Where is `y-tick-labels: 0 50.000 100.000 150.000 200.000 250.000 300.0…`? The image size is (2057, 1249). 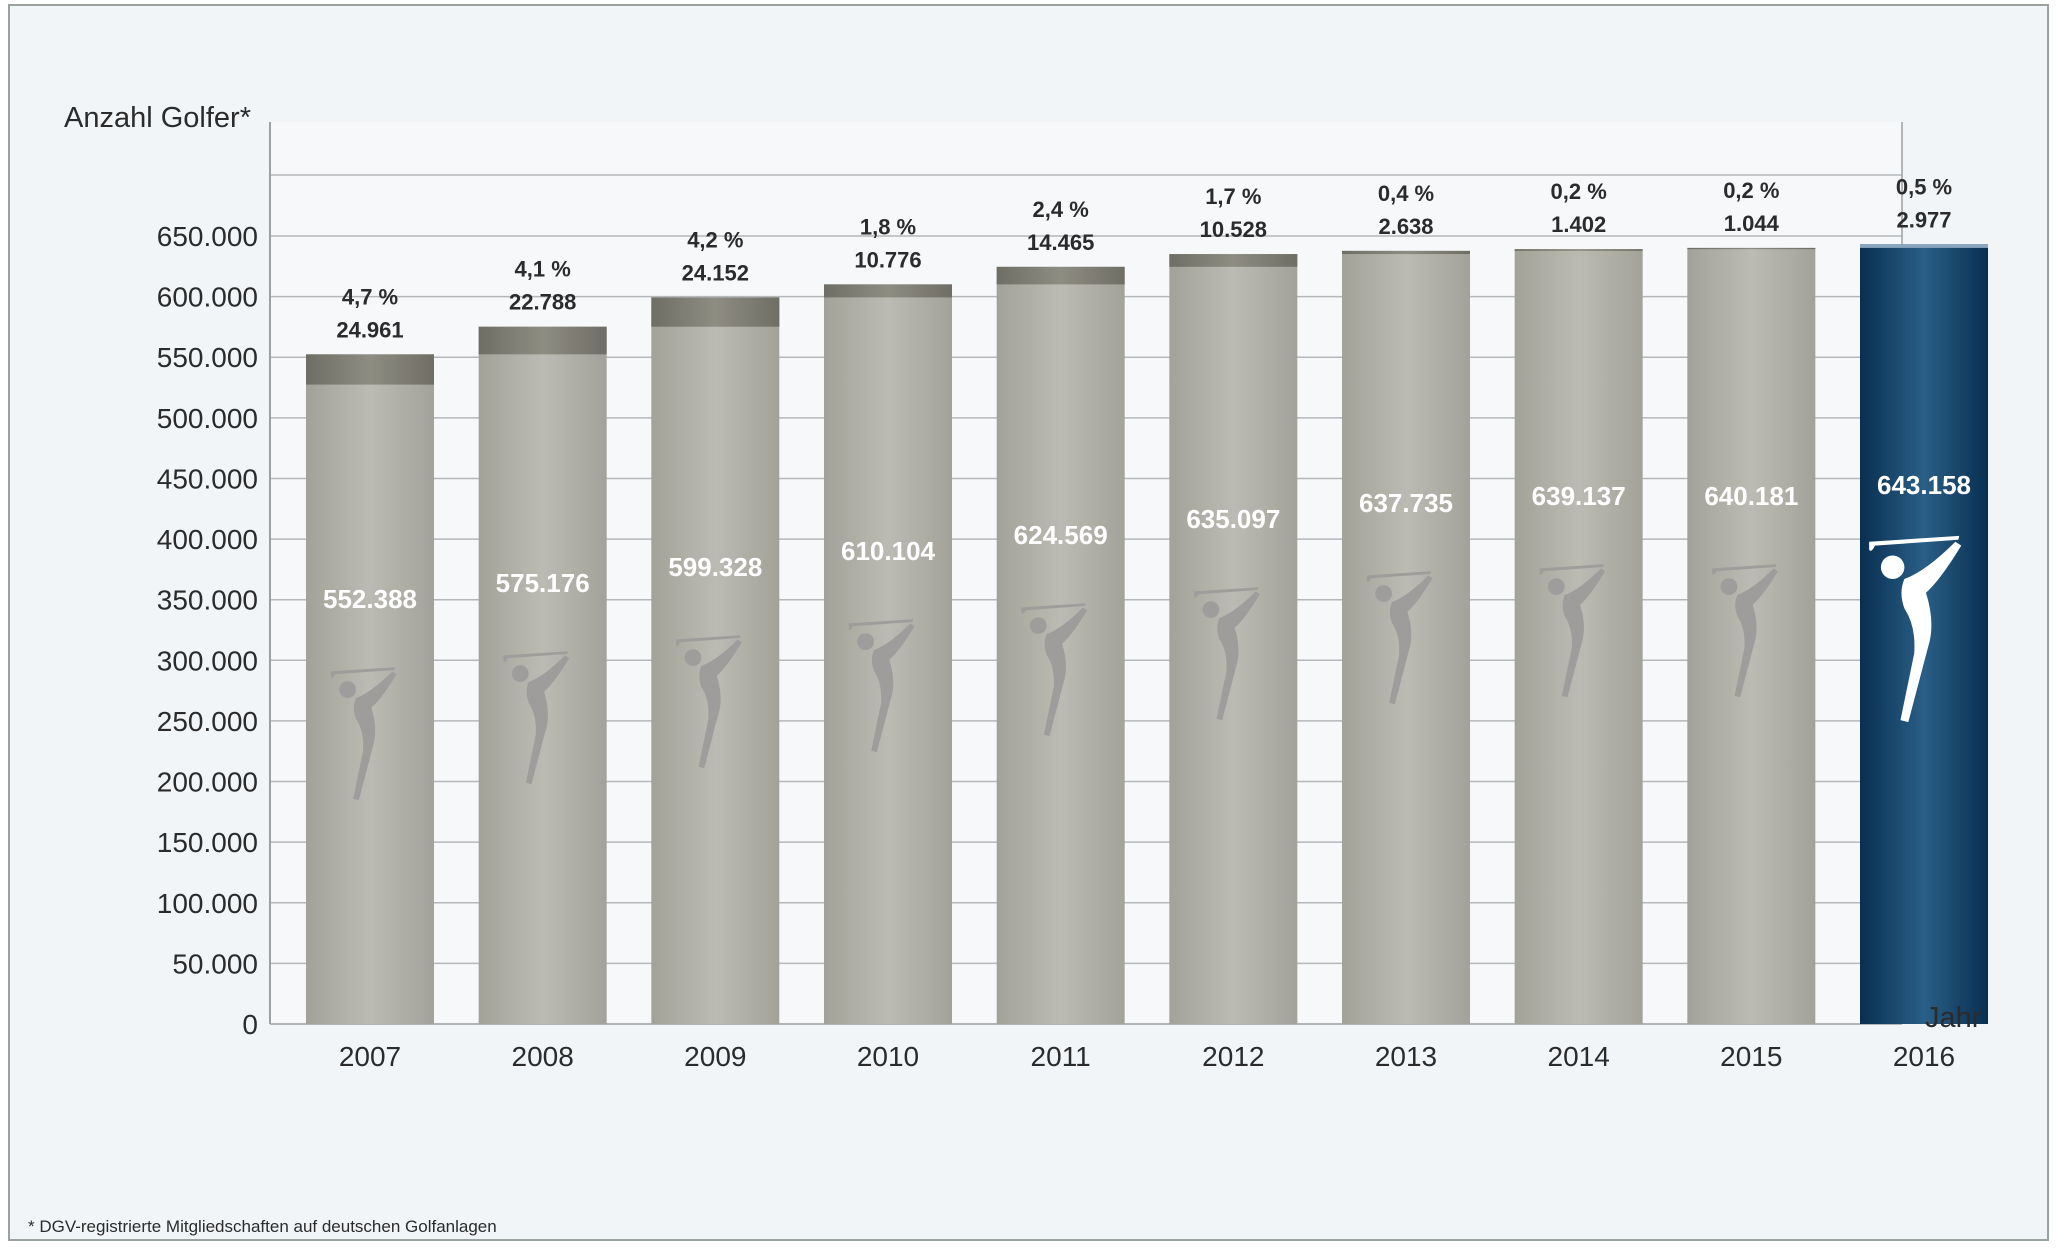 y-tick-labels: 0 50.000 100.000 150.000 200.000 250.000 300.0… is located at coordinates (207, 630).